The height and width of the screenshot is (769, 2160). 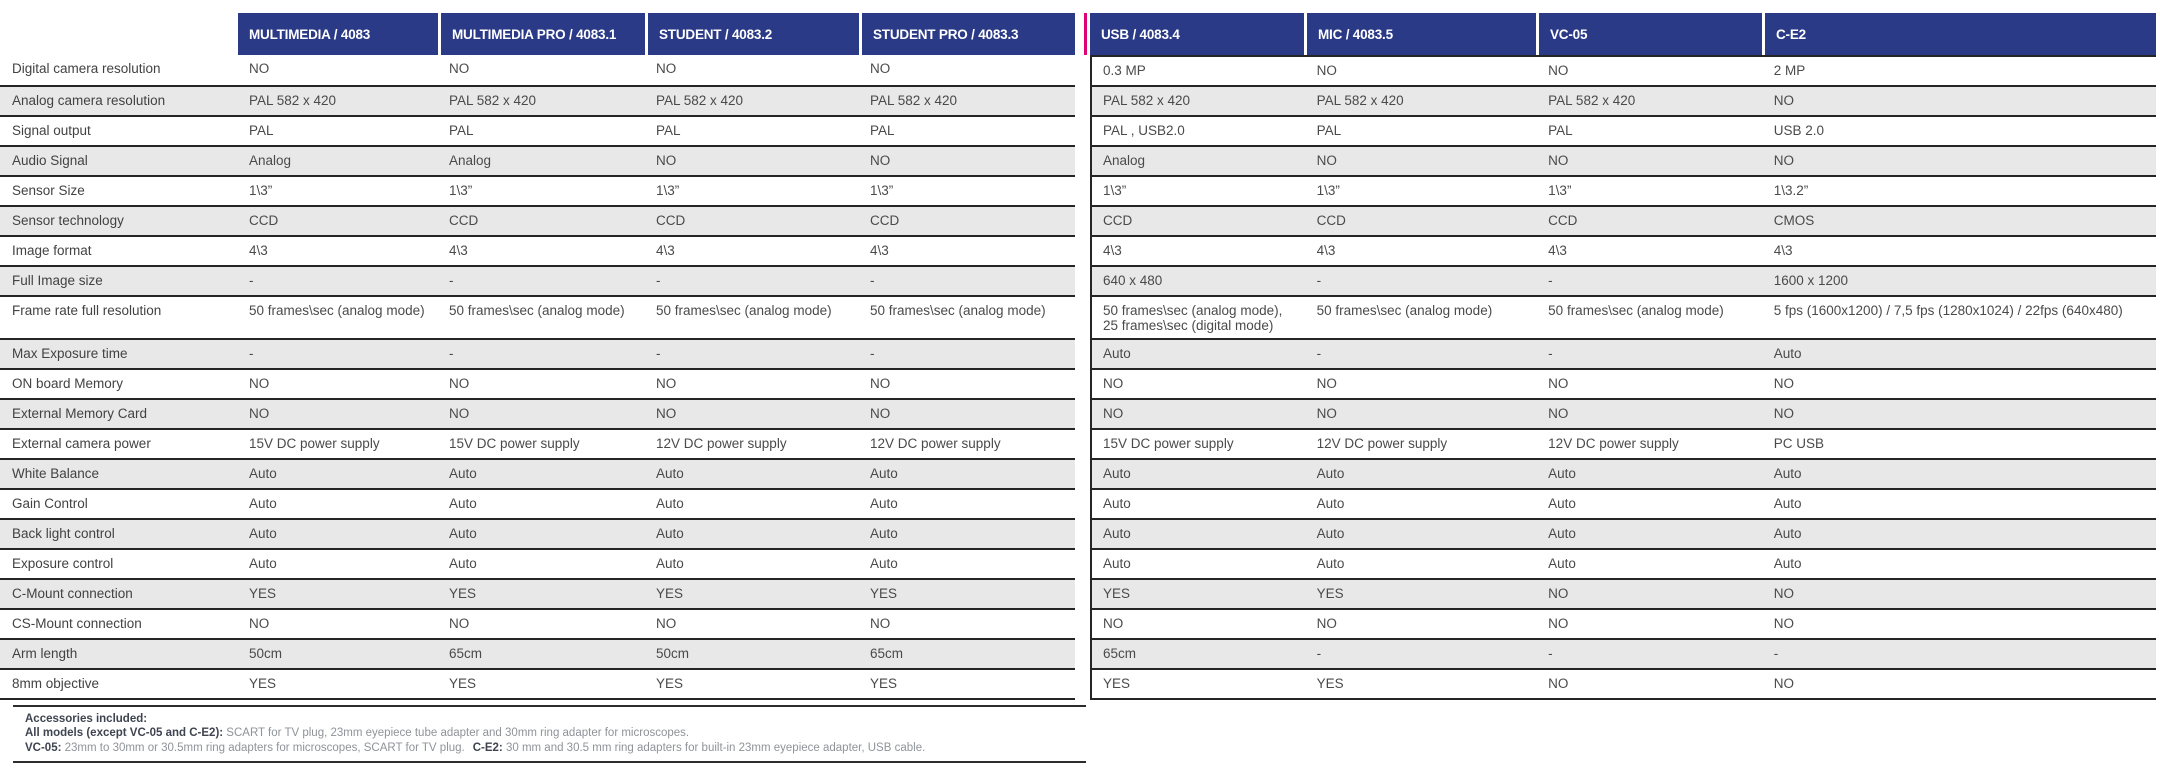 What do you see at coordinates (1811, 280) in the screenshot?
I see `cell-value: 1600 x 1200` at bounding box center [1811, 280].